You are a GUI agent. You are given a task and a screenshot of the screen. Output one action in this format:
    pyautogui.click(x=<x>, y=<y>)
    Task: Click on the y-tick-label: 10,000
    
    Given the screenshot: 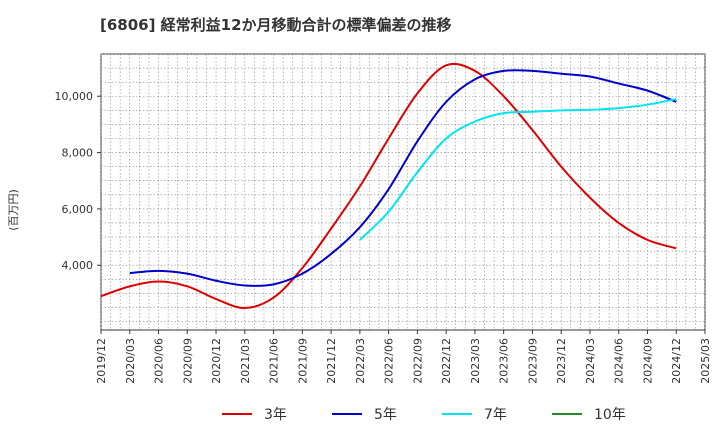 What is the action you would take?
    pyautogui.click(x=74, y=96)
    